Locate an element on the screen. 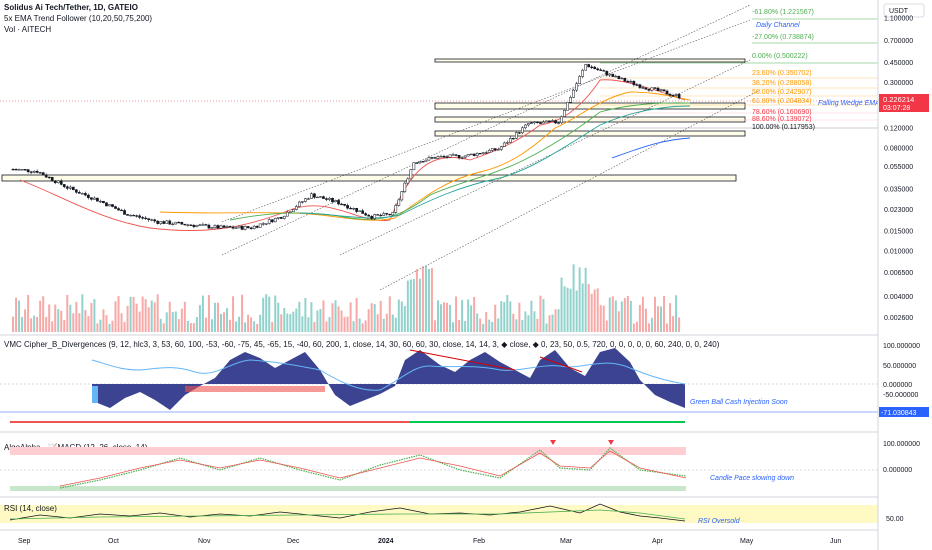 The height and width of the screenshot is (550, 932). rsi-title: RSI (14, close) is located at coordinates (30, 508).